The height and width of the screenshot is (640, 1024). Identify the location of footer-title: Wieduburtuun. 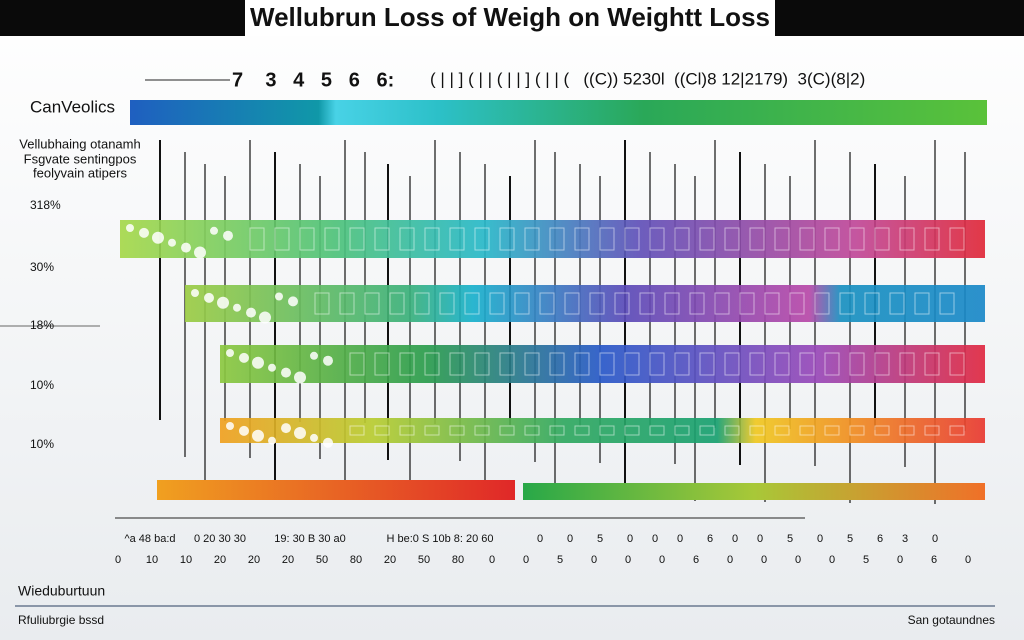
(61, 591).